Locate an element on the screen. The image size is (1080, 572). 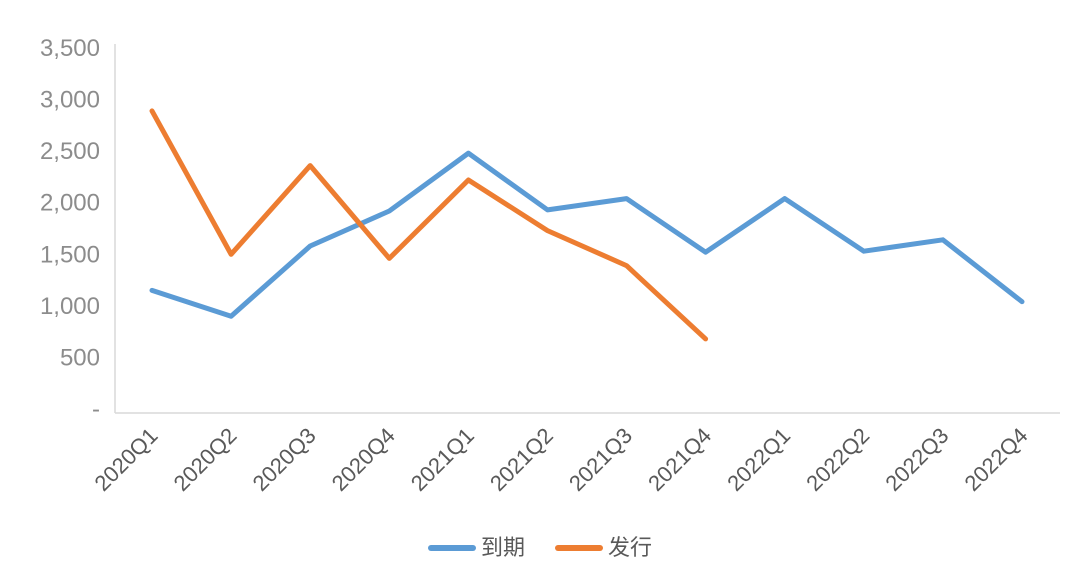
y-tick-label: - is located at coordinates (96, 409).